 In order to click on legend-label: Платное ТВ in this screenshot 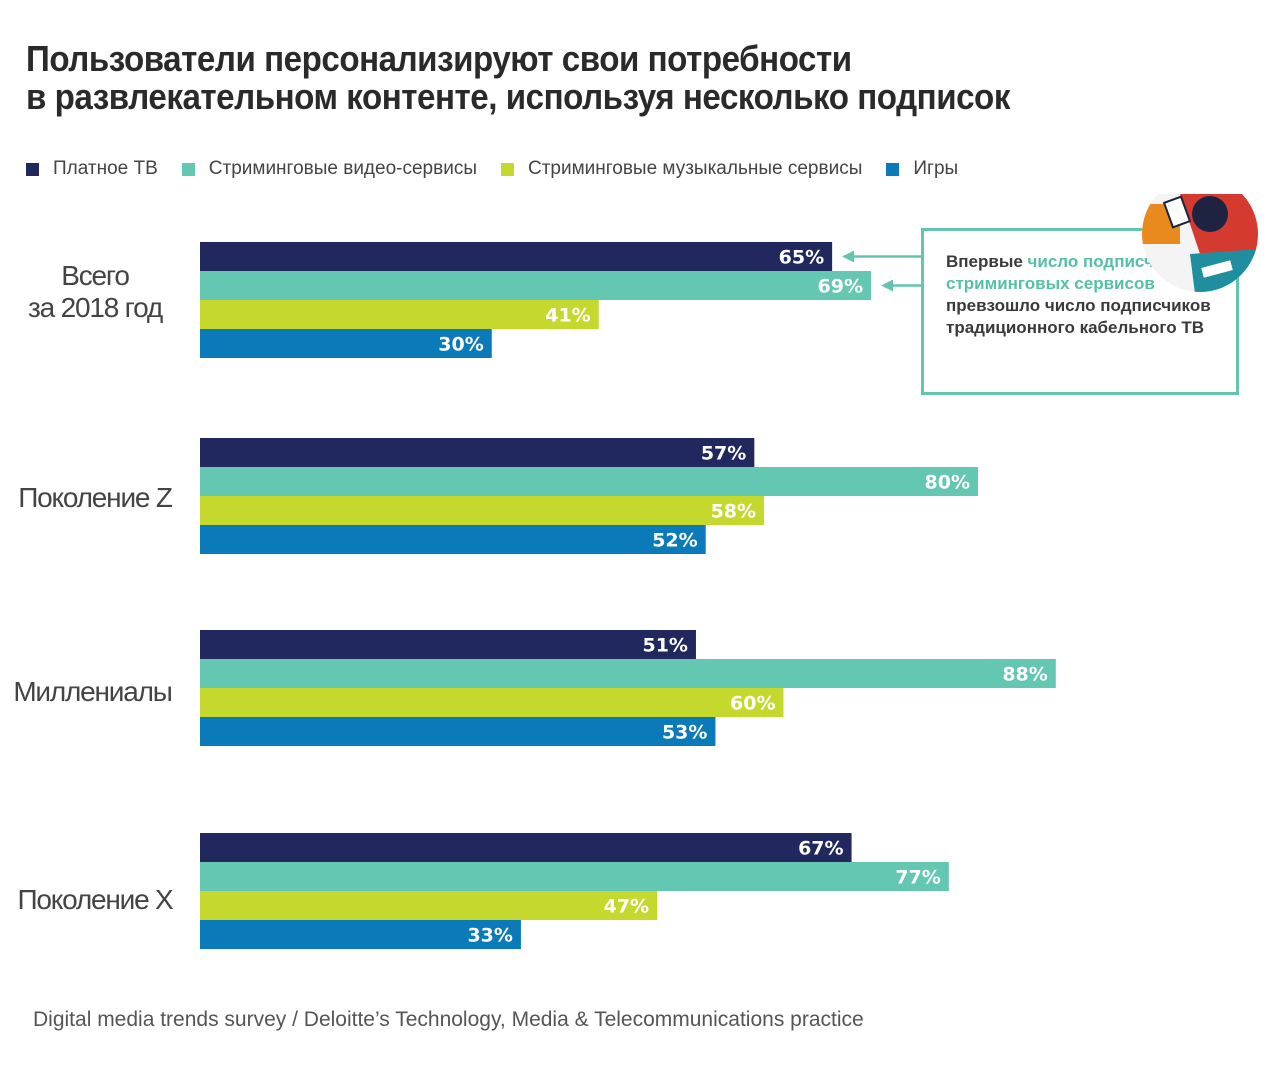, I will do `click(105, 168)`.